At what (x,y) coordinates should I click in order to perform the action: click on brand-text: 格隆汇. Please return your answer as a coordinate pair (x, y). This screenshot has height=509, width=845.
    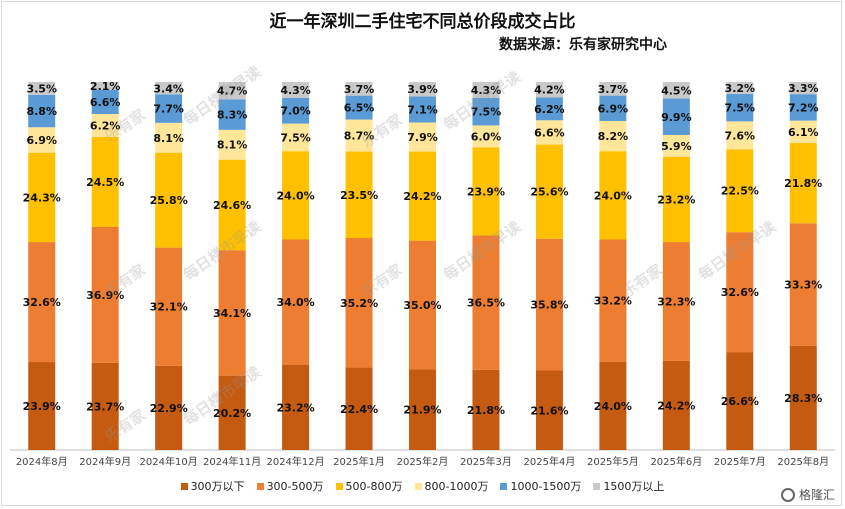
    Looking at the image, I should click on (816, 495).